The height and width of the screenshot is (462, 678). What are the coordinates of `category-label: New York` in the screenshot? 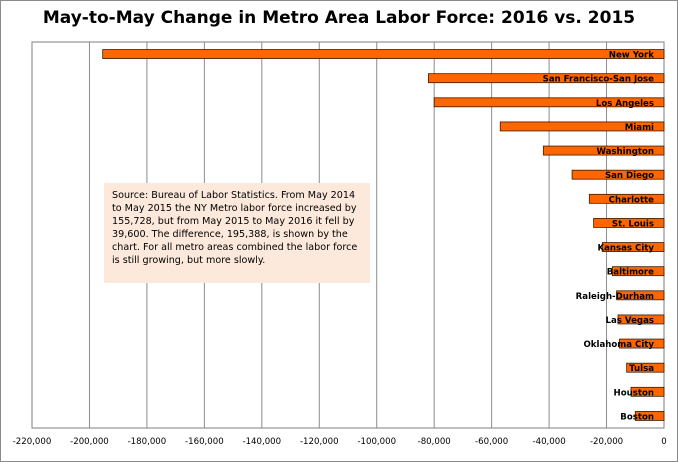 It's located at (632, 56).